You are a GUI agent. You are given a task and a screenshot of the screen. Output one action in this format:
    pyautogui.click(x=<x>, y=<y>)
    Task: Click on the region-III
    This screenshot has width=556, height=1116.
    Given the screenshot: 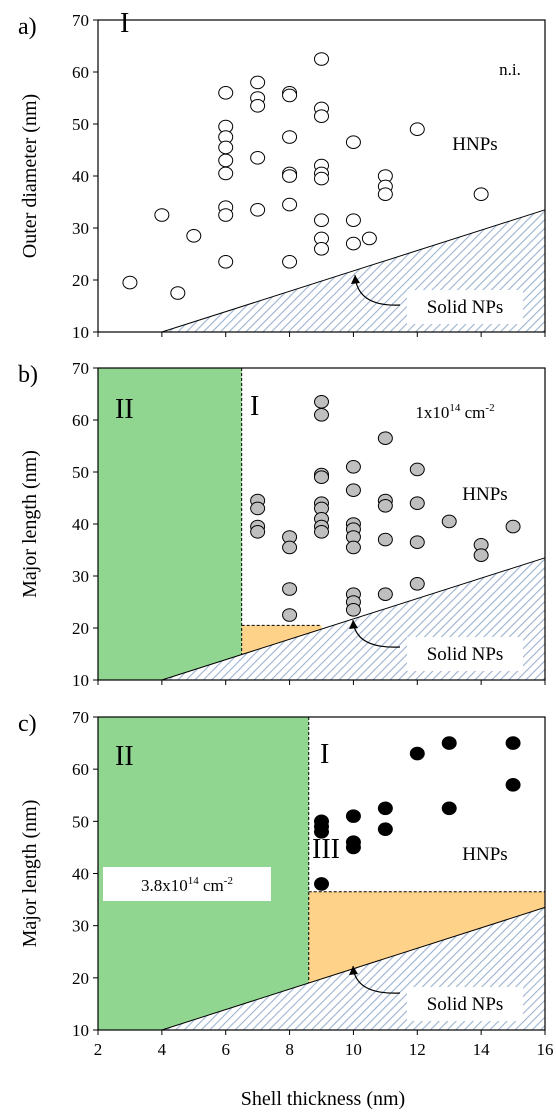 What is the action you would take?
    pyautogui.click(x=426, y=937)
    